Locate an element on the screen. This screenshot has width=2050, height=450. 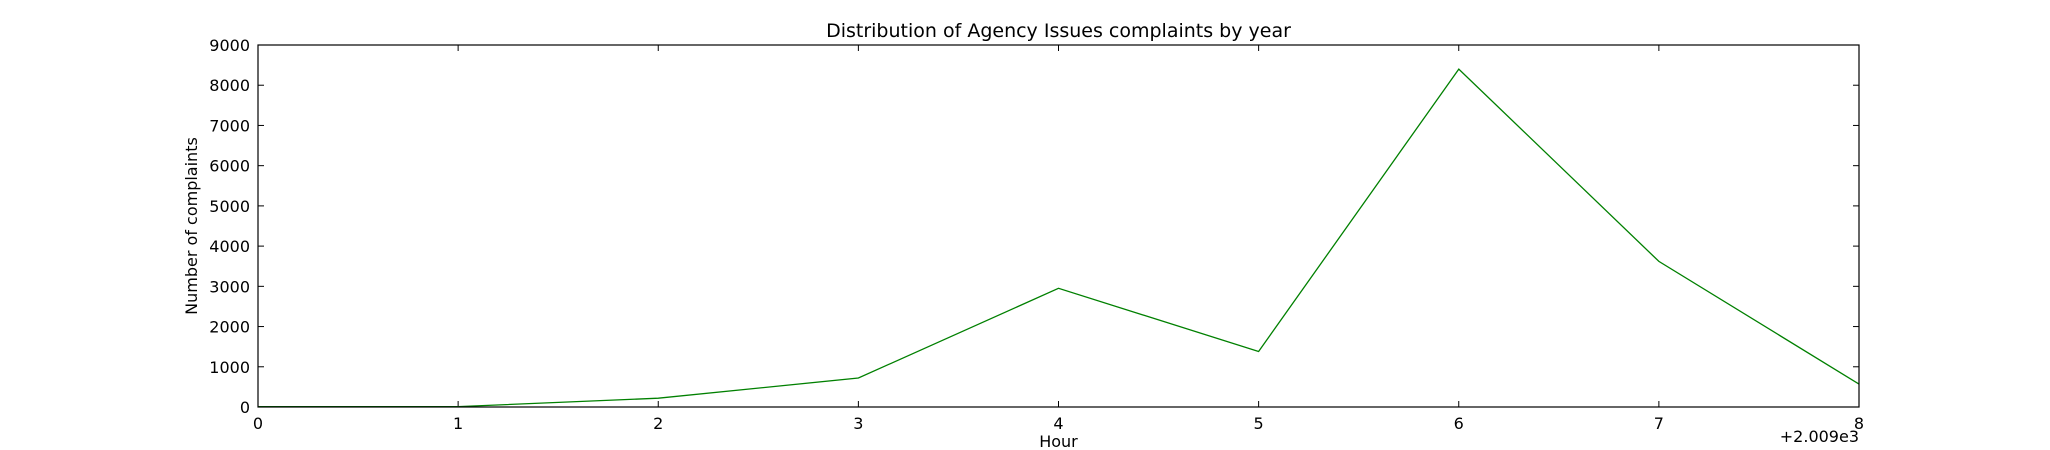
x-tick-label: 1 is located at coordinates (458, 423).